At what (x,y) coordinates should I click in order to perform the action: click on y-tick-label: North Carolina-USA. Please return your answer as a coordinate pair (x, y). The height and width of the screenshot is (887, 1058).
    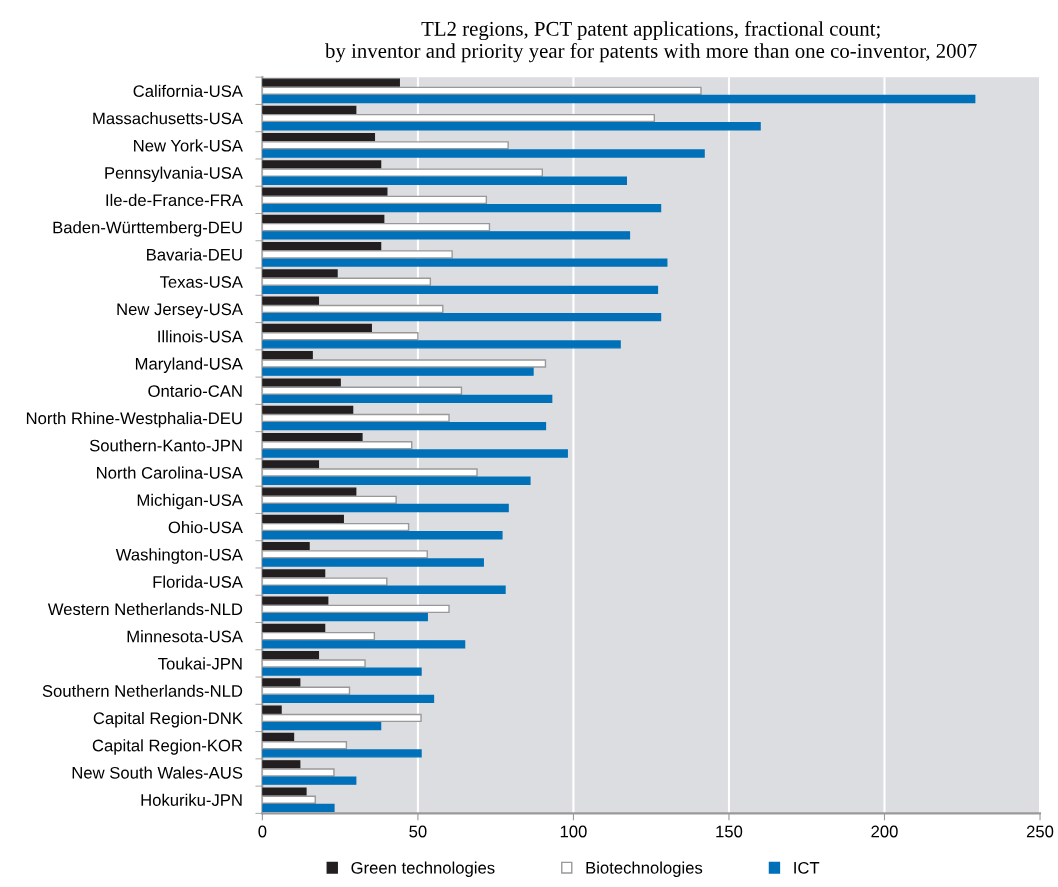
    Looking at the image, I should click on (170, 472).